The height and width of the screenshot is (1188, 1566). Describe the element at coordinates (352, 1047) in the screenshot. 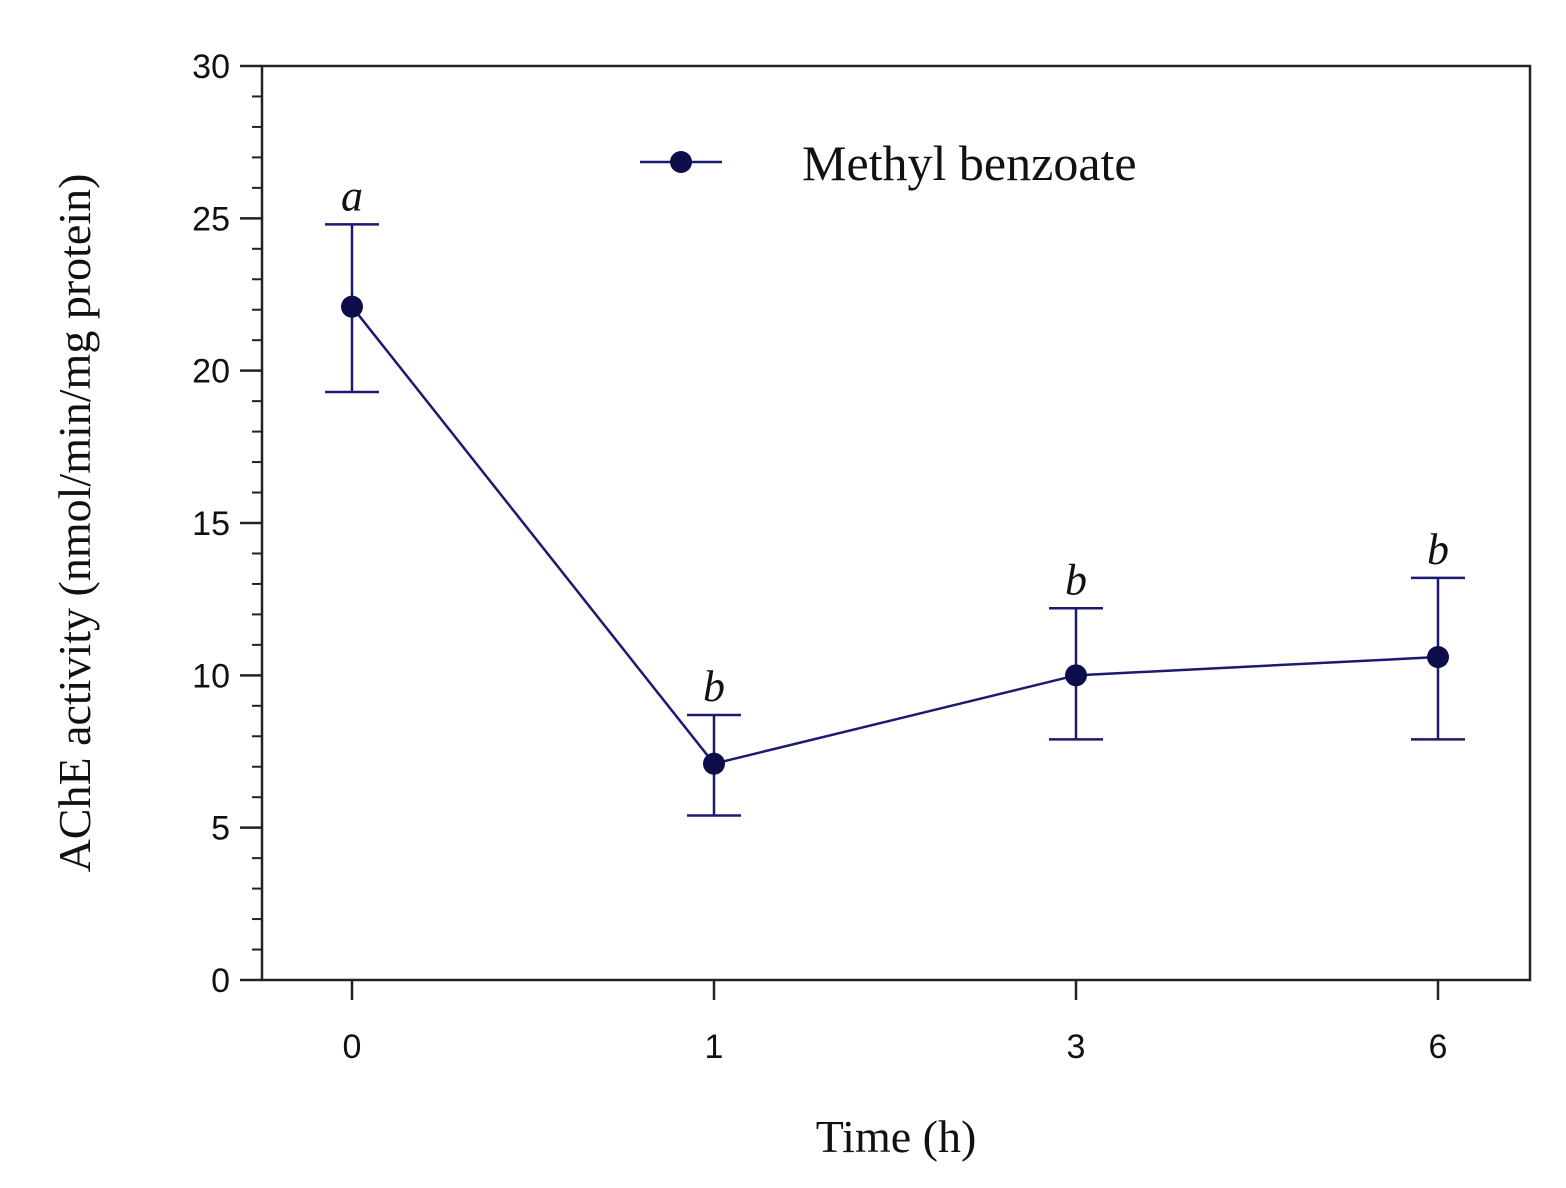

I see `x-tick-label: 0` at that location.